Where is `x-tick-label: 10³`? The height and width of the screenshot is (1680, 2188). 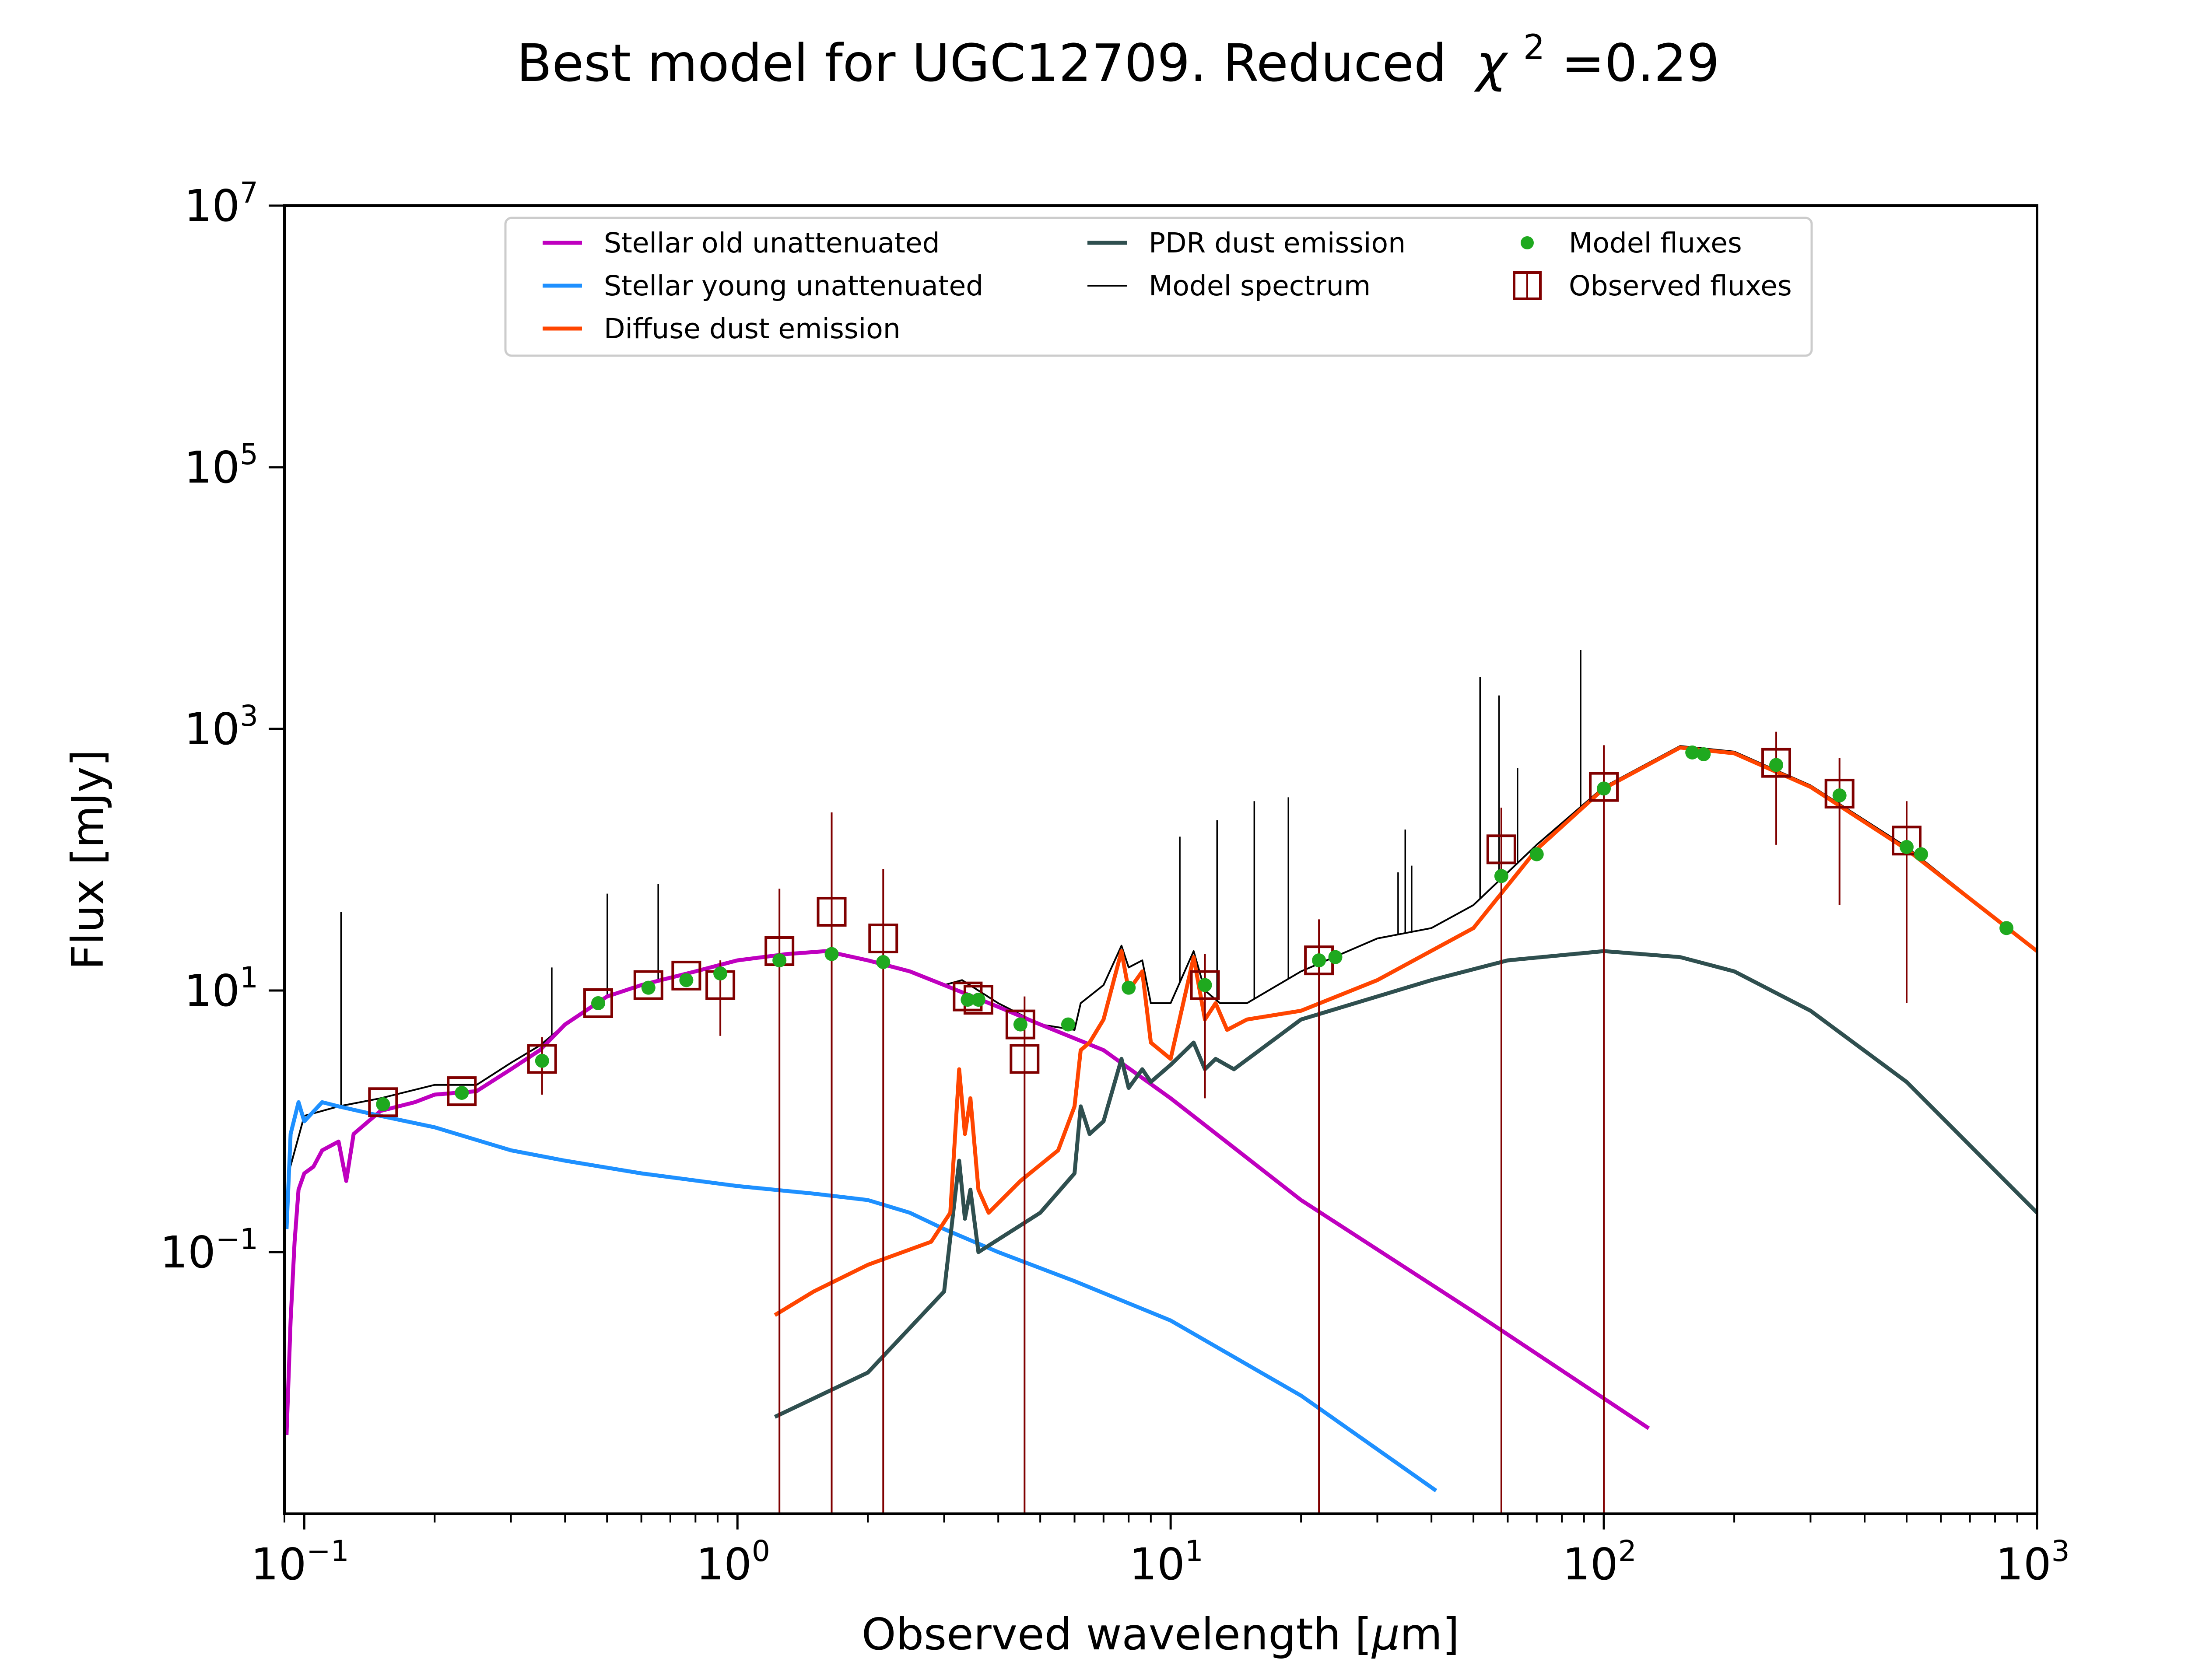 x-tick-label: 10³ is located at coordinates (2032, 1562).